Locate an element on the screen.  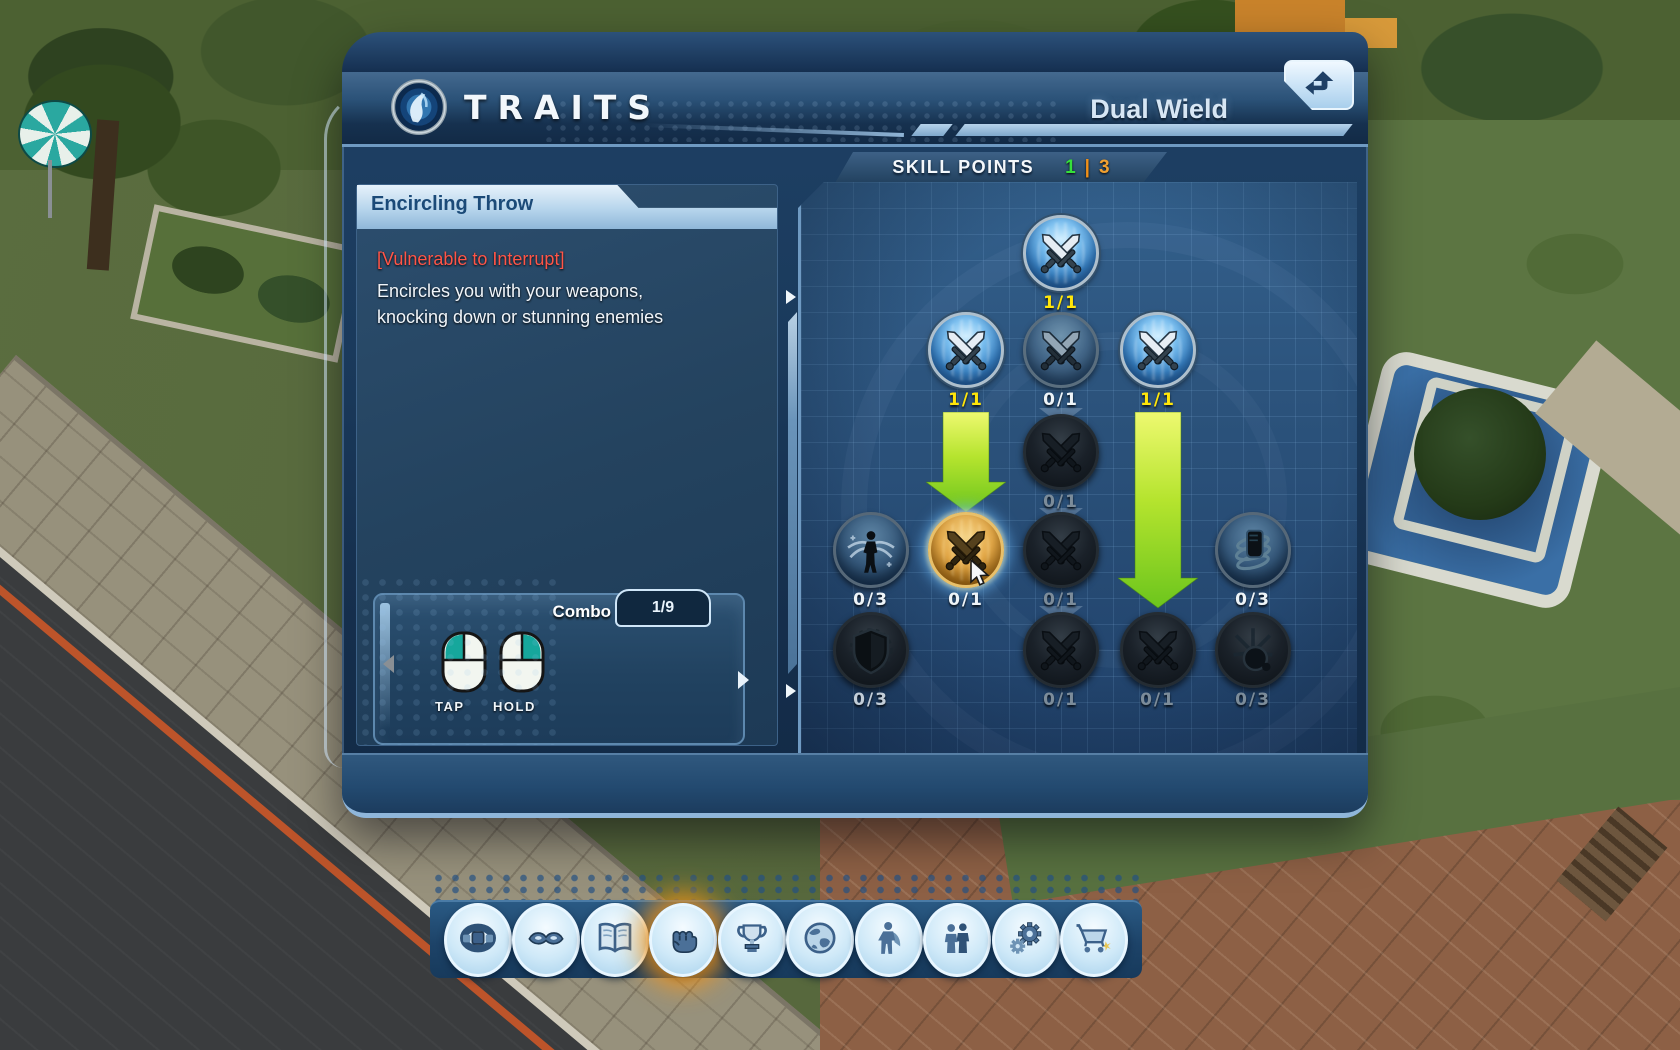
combo-next-arrow is located at coordinates (743, 680).